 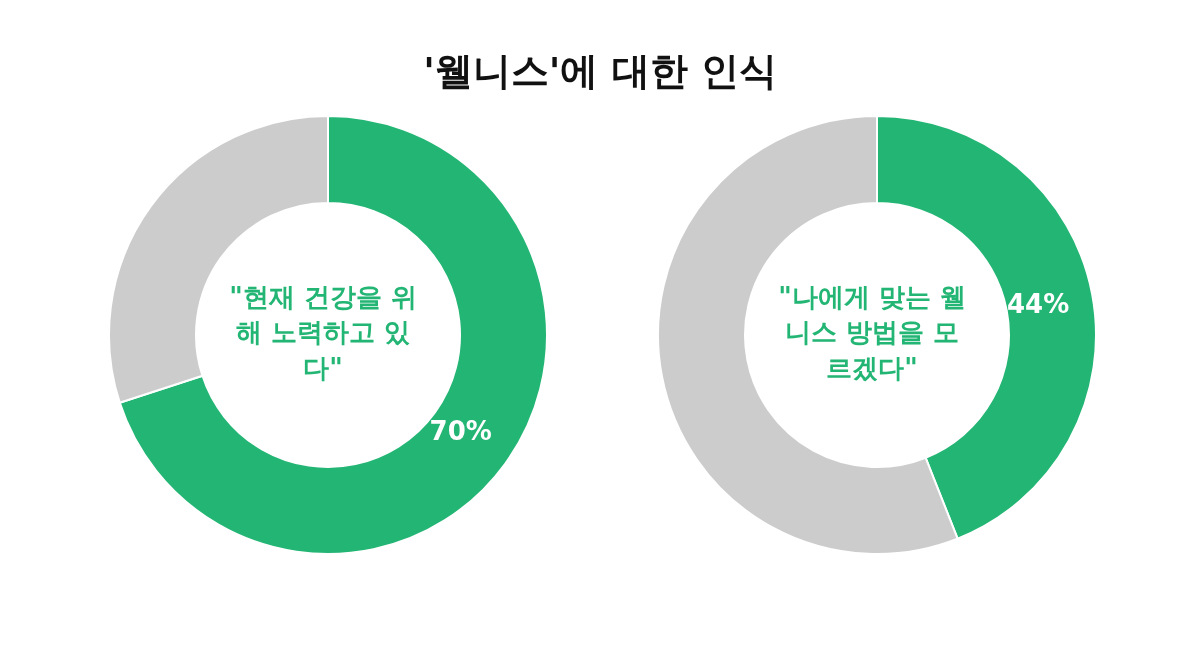 I want to click on data-label: 70%, so click(x=460, y=431).